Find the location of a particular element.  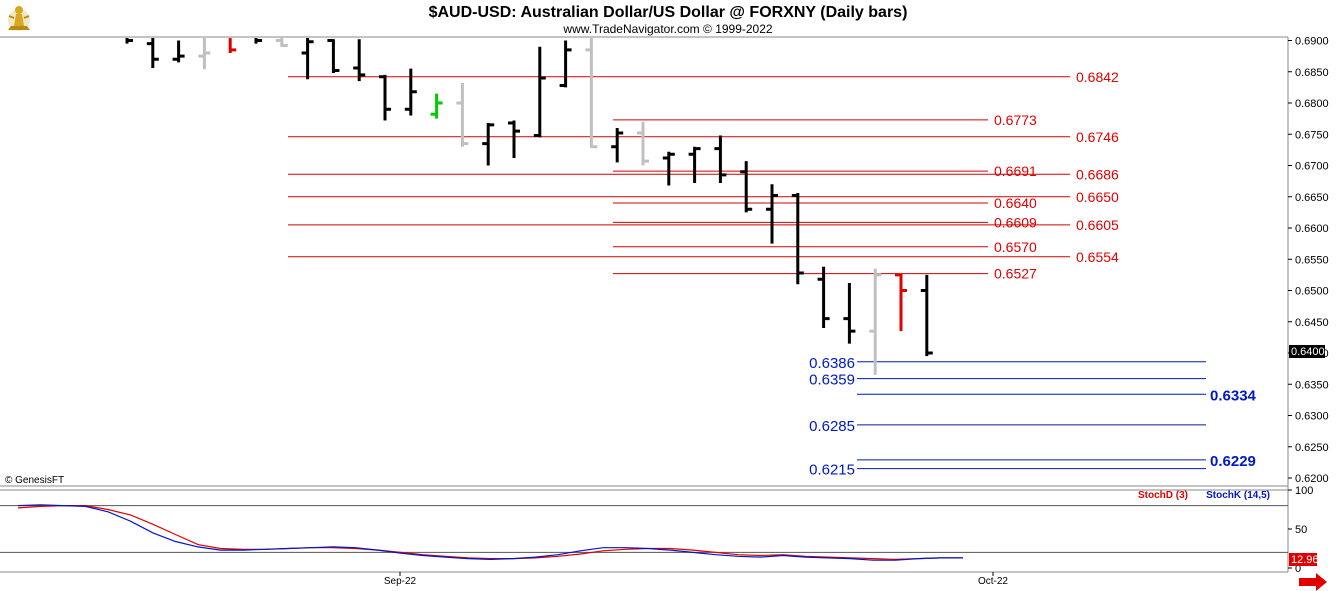

time-tick-label: Sep-22 is located at coordinates (400, 581).